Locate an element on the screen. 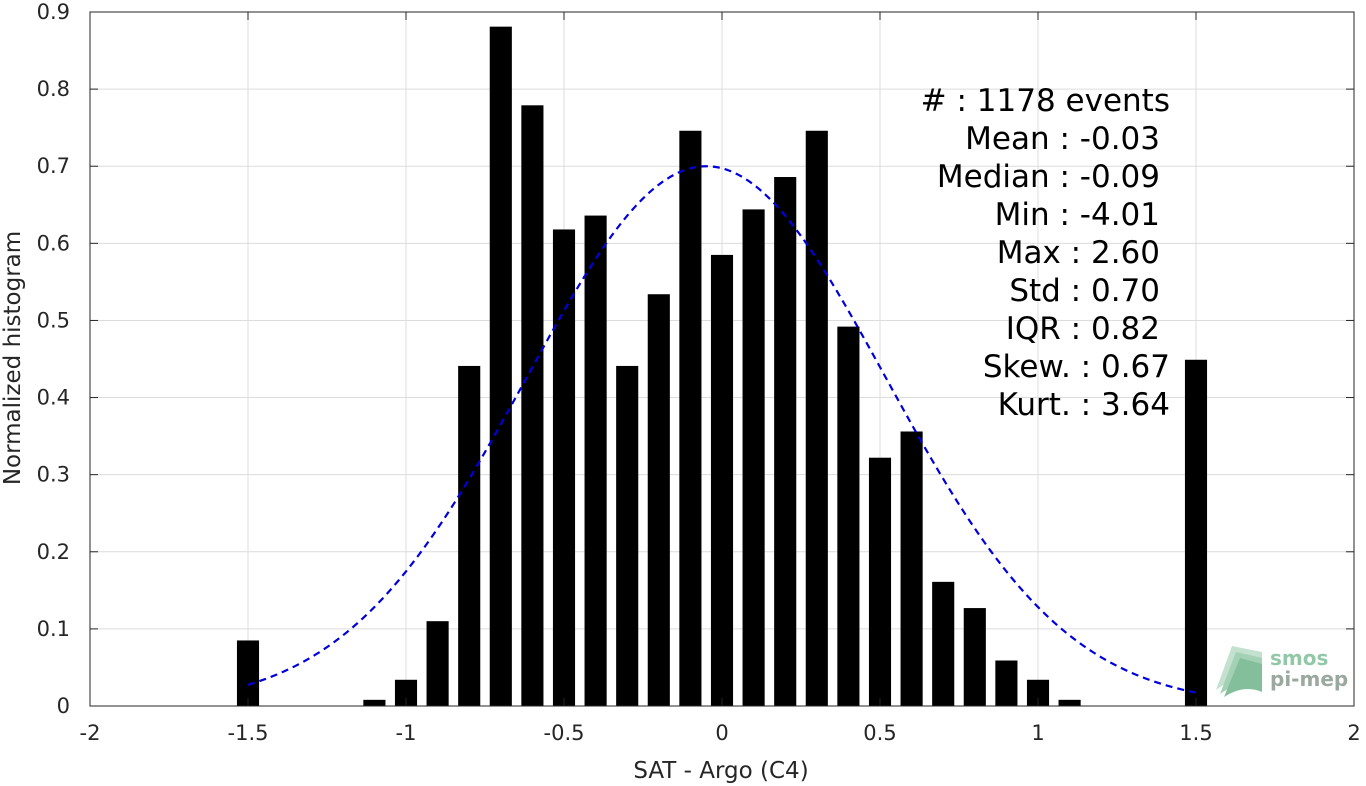 The image size is (1366, 786). stat-iqr: IQR : 0.82 is located at coordinates (1083, 329).